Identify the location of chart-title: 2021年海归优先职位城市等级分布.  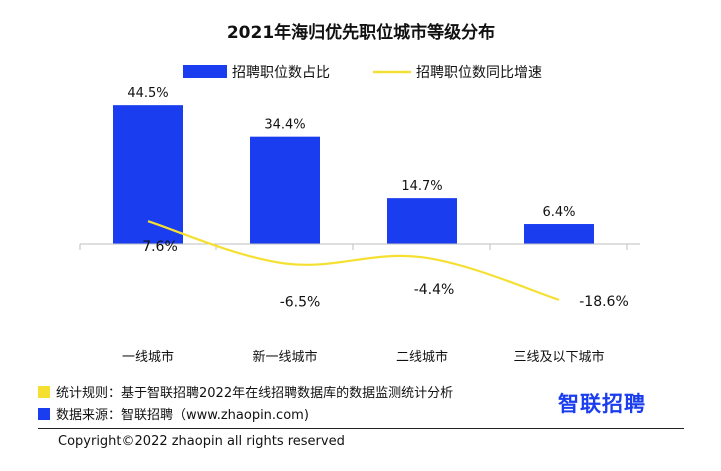
(361, 32).